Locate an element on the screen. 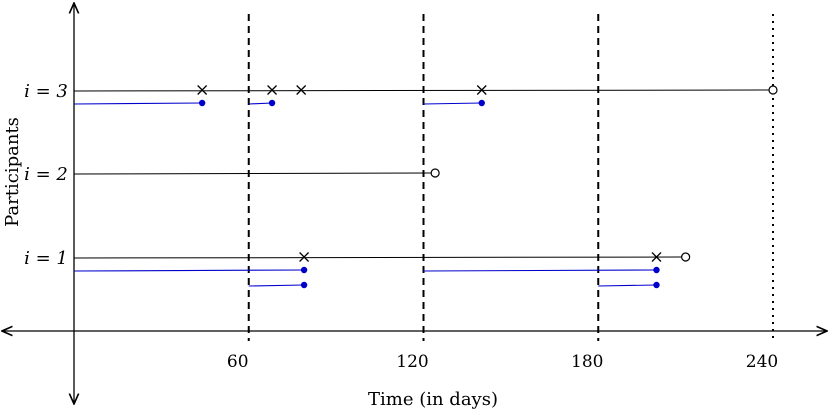 The width and height of the screenshot is (830, 412). participant-row: i = 2 is located at coordinates (232, 174).